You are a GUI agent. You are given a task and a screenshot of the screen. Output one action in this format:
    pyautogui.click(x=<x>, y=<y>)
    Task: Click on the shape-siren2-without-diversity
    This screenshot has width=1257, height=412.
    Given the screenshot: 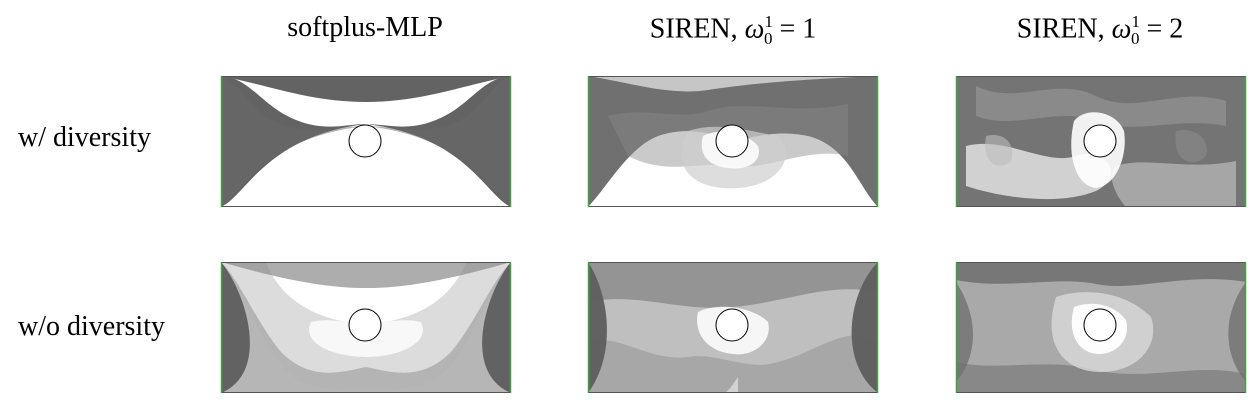 What is the action you would take?
    pyautogui.click(x=1101, y=327)
    